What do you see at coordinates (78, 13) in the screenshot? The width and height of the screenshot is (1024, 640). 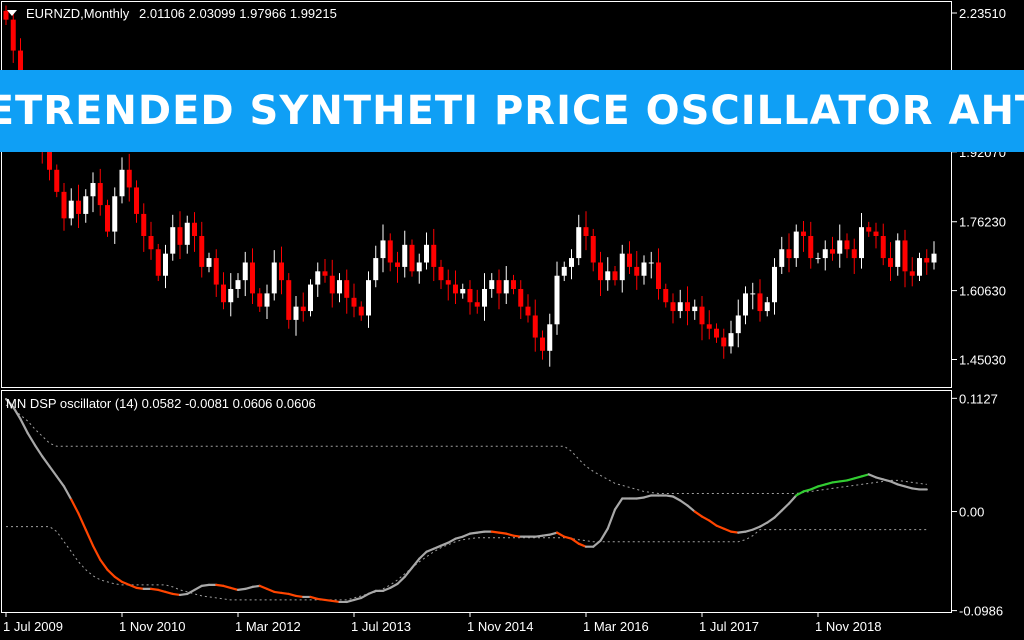 I see `chart-symbol-label: EURNZD,Monthly` at bounding box center [78, 13].